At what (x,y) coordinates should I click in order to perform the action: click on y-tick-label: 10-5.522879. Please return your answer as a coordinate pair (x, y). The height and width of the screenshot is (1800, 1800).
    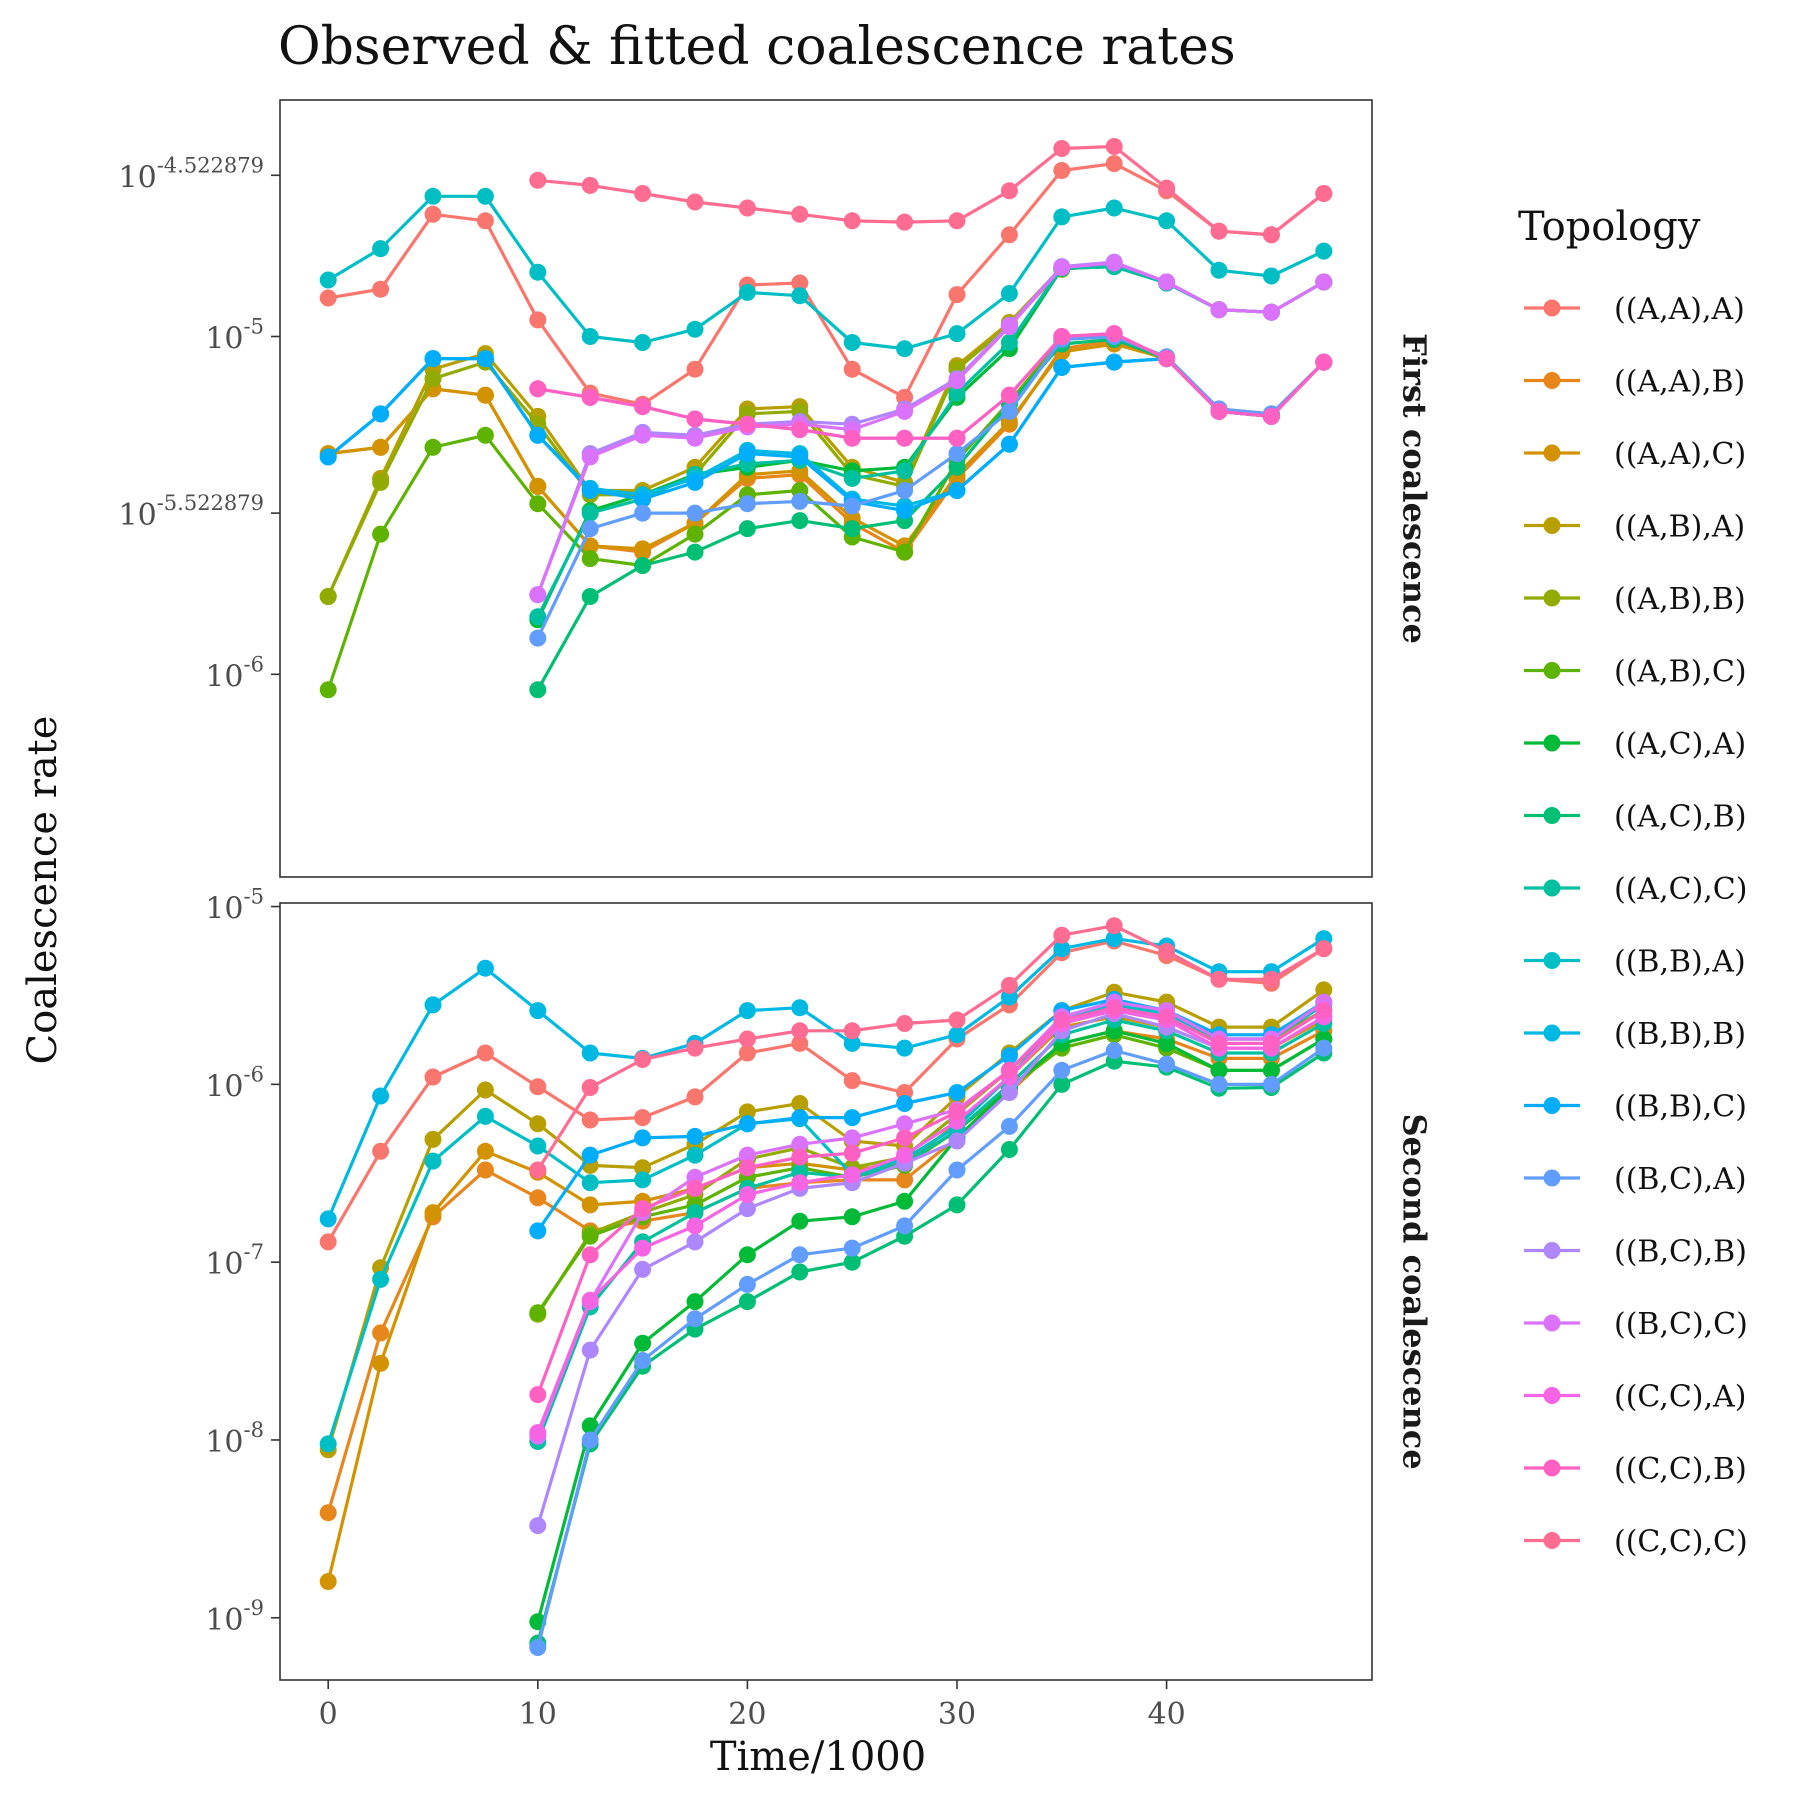
    Looking at the image, I should click on (191, 512).